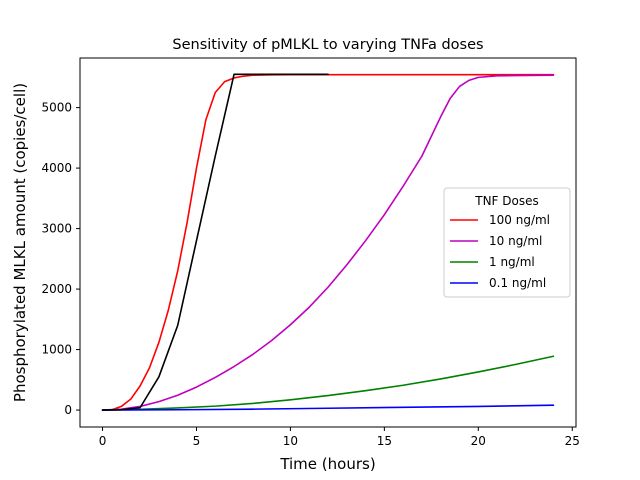 This screenshot has height=480, width=640. I want to click on x-tick-label: 5, so click(197, 441).